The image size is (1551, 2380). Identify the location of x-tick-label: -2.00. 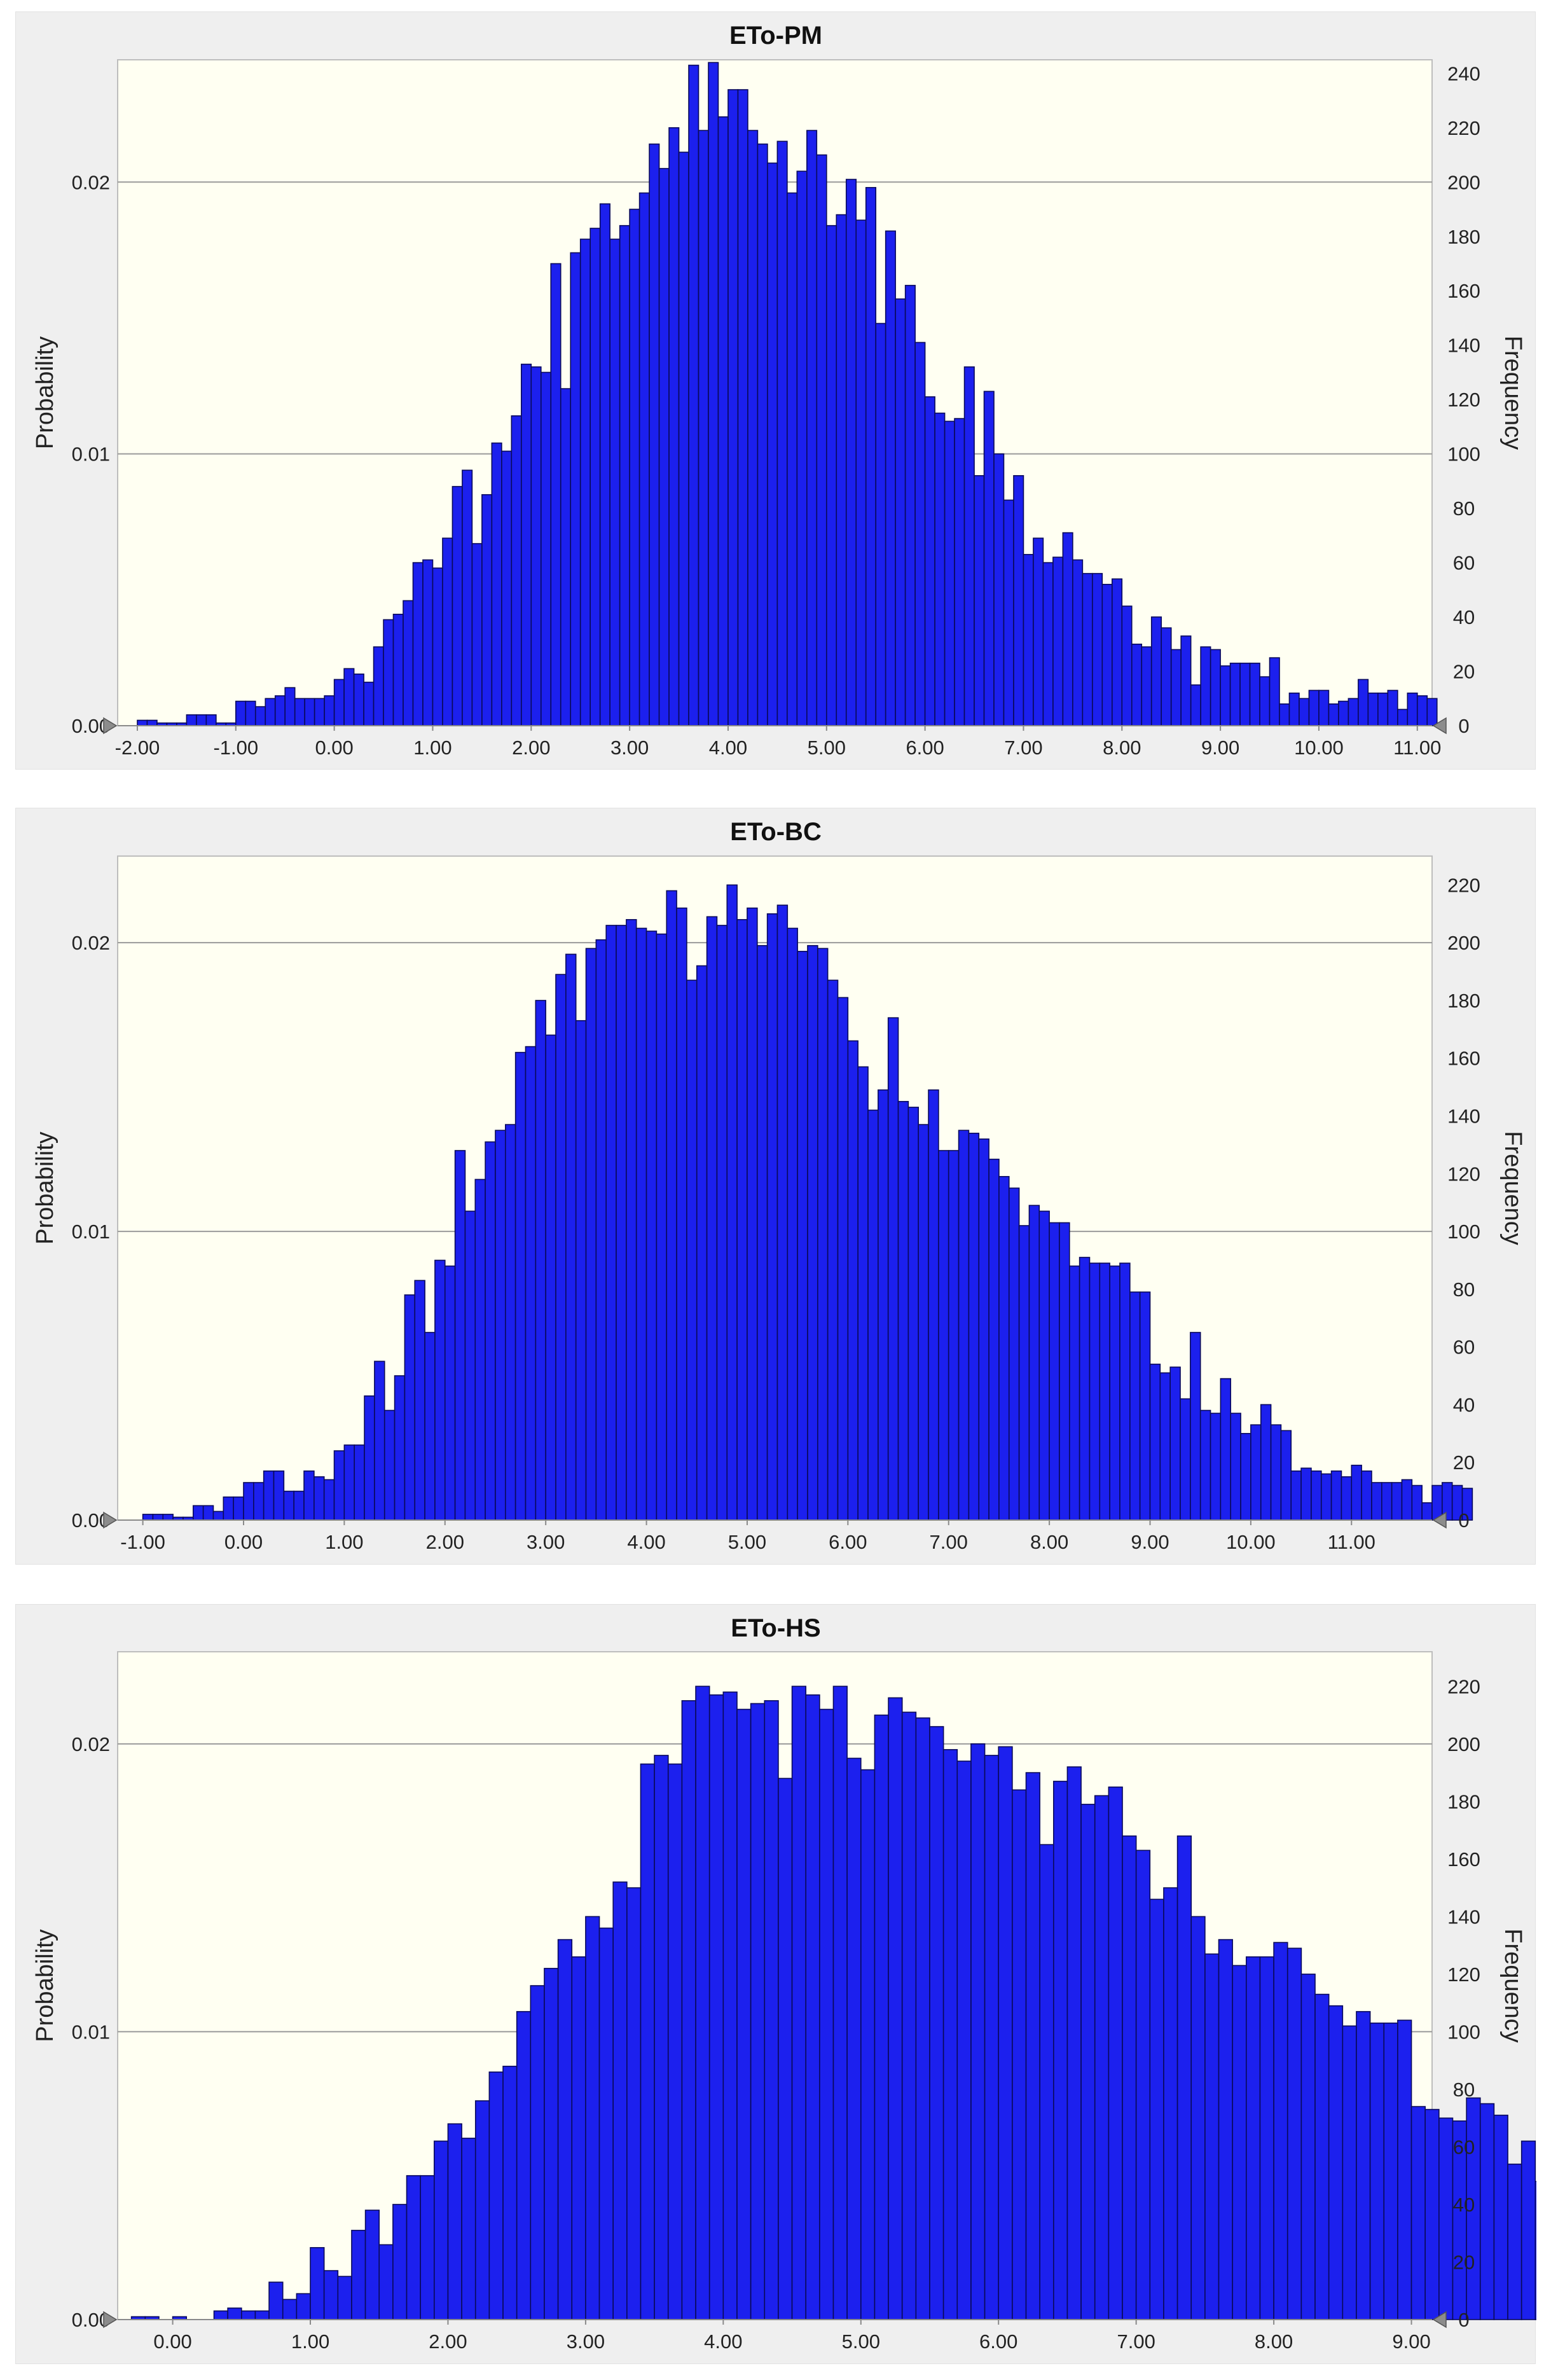
(137, 748).